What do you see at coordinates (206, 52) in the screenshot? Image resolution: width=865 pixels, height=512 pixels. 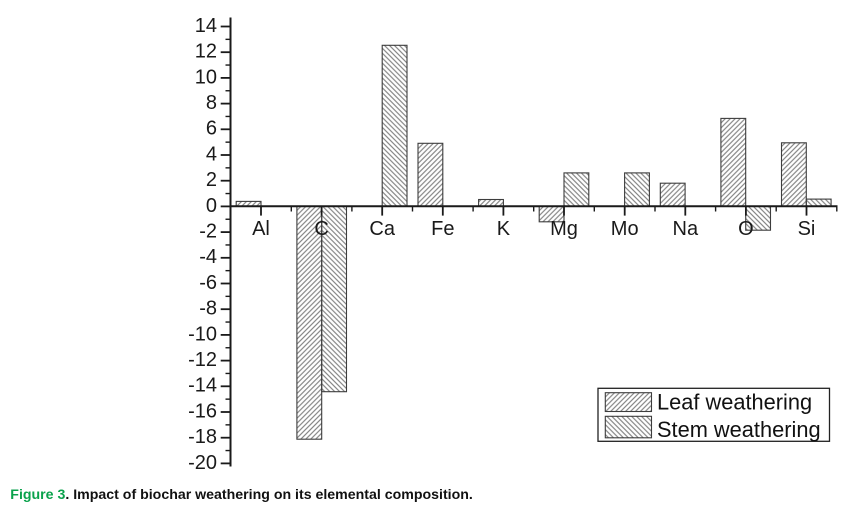 I see `svg-text: 12` at bounding box center [206, 52].